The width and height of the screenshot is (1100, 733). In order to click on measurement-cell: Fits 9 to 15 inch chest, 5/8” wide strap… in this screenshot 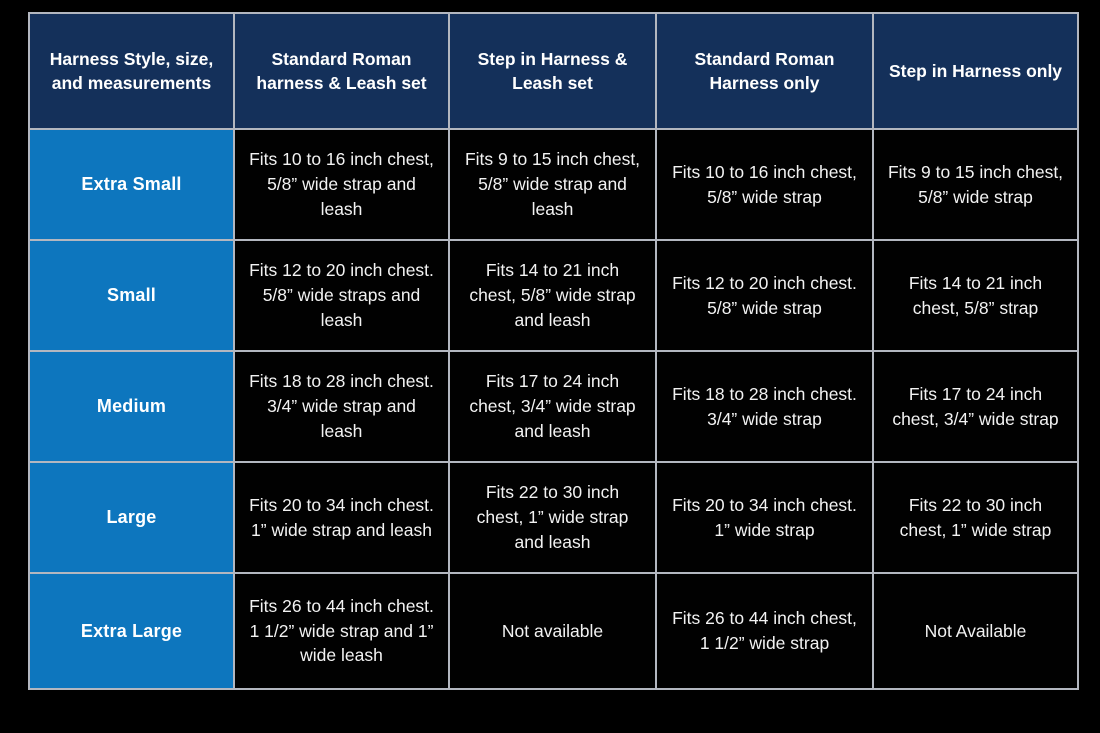, I will do `click(552, 184)`.